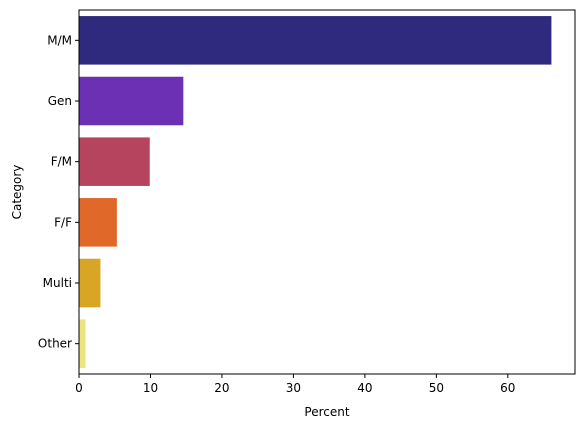  I want to click on y-tick-label: F/M, so click(61, 162).